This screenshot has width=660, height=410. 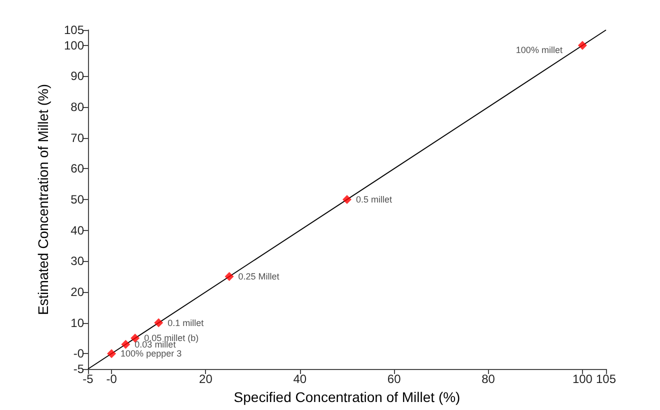 What do you see at coordinates (43, 200) in the screenshot?
I see `y-axis-title: Estimated Concentration of Millet (%)` at bounding box center [43, 200].